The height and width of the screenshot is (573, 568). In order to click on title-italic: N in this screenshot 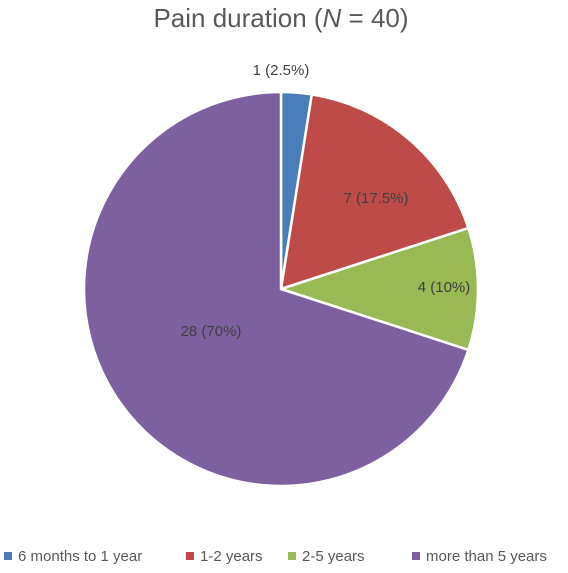, I will do `click(332, 18)`.